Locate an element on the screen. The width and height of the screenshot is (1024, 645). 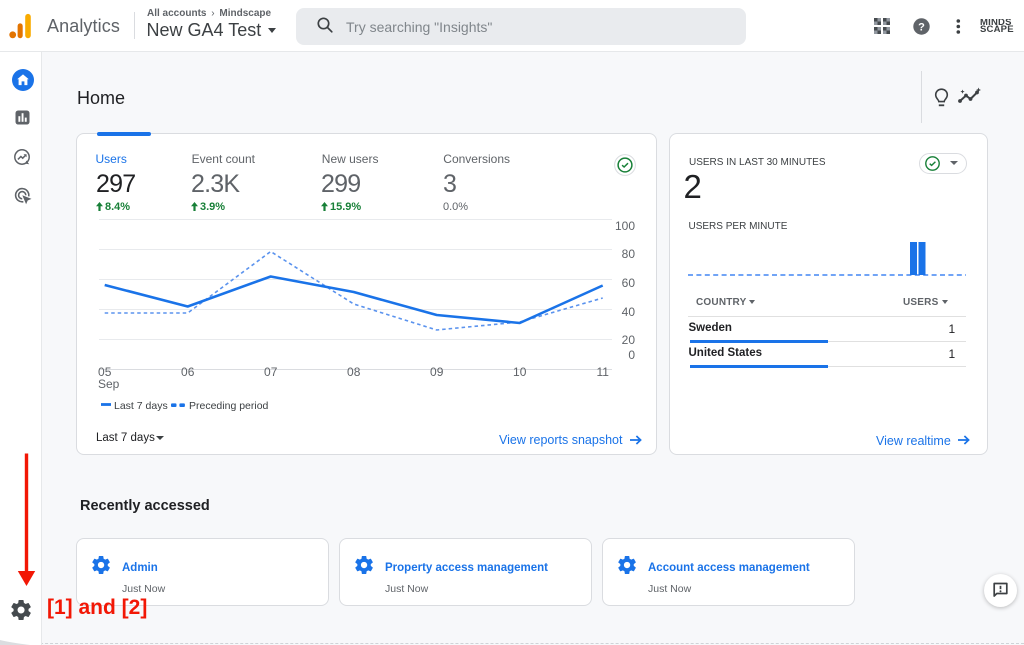
svg-text: 06 is located at coordinates (188, 372).